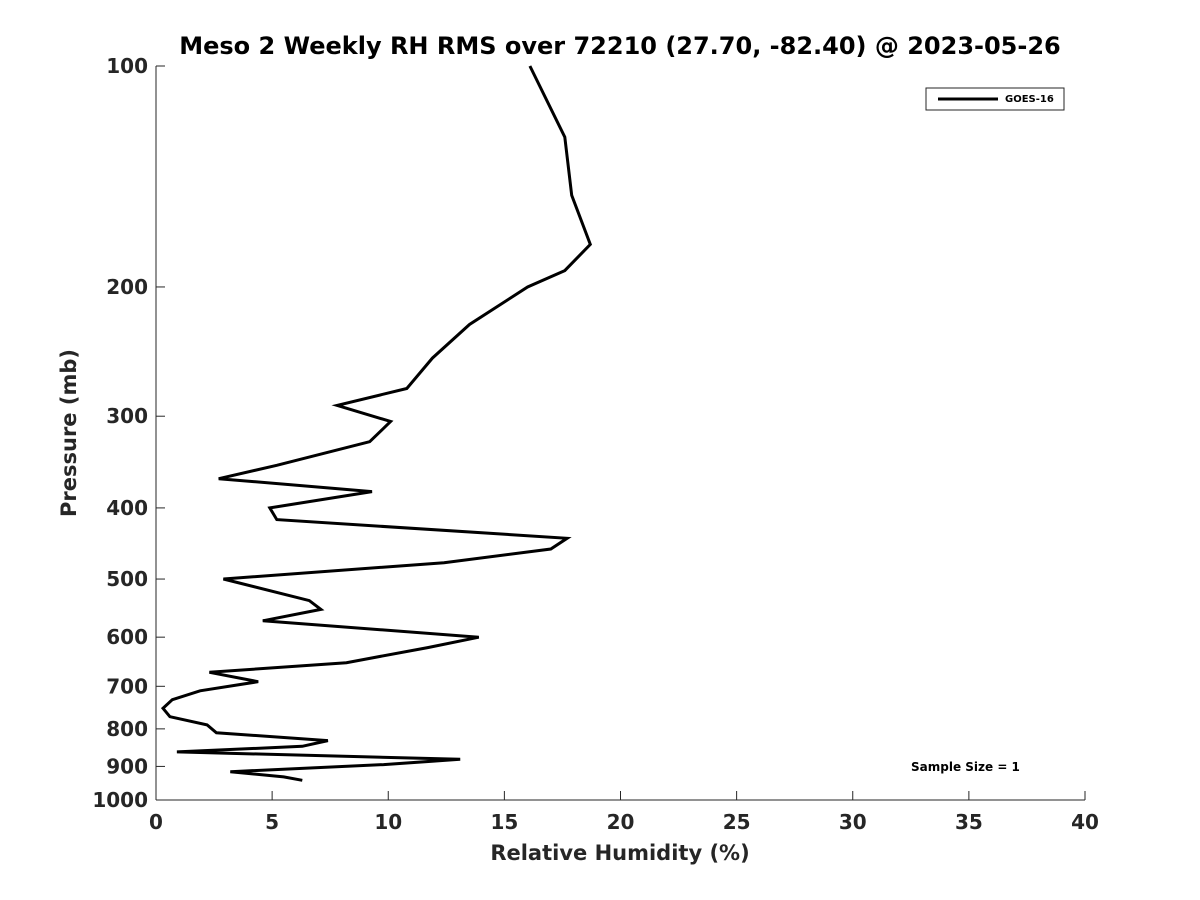 Image resolution: width=1200 pixels, height=900 pixels. I want to click on y-tick-label: 600, so click(127, 637).